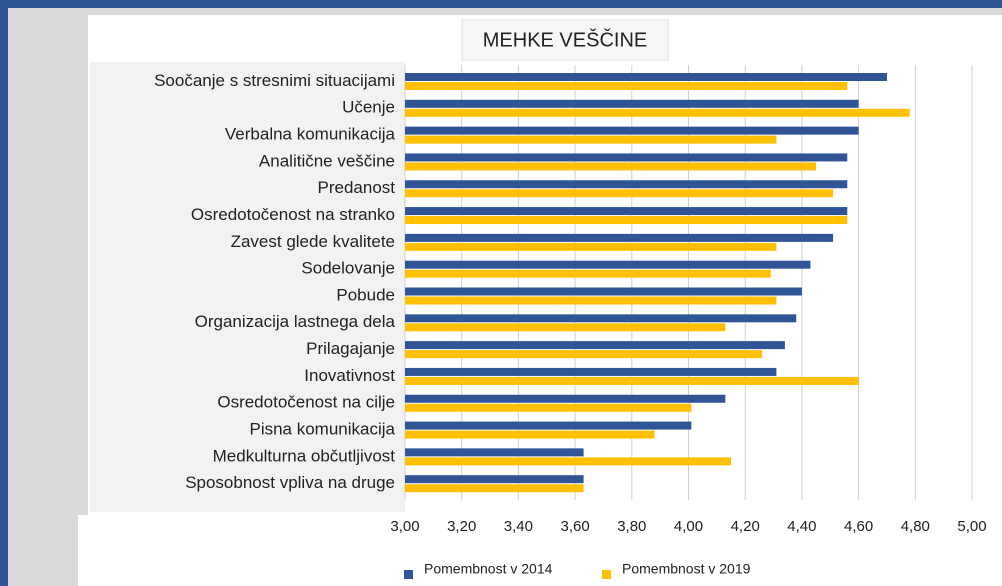 The image size is (1002, 586). Describe the element at coordinates (348, 268) in the screenshot. I see `y-tick-label: Sodelovanje` at that location.